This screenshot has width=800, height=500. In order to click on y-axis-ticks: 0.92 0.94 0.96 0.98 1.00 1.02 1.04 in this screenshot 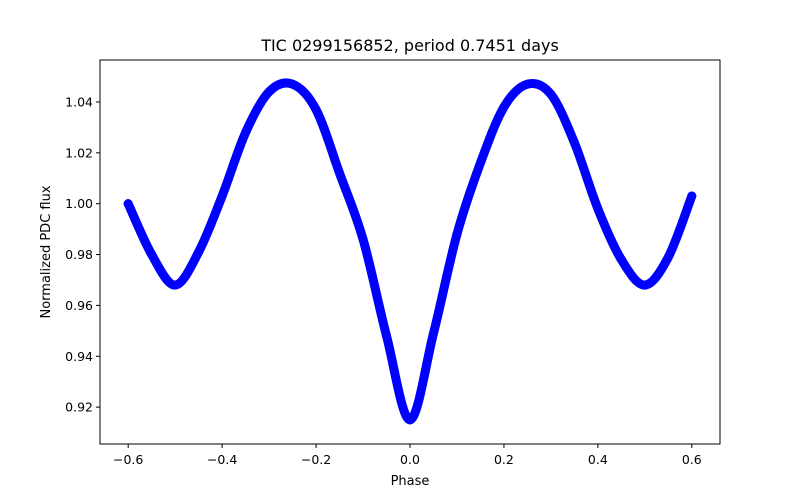, I will do `click(82, 254)`.